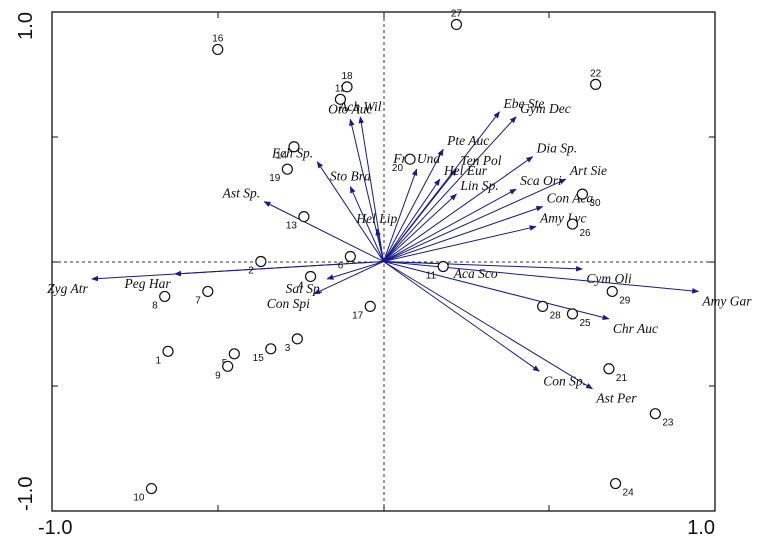  What do you see at coordinates (218, 38) in the screenshot?
I see `site-label: 16` at bounding box center [218, 38].